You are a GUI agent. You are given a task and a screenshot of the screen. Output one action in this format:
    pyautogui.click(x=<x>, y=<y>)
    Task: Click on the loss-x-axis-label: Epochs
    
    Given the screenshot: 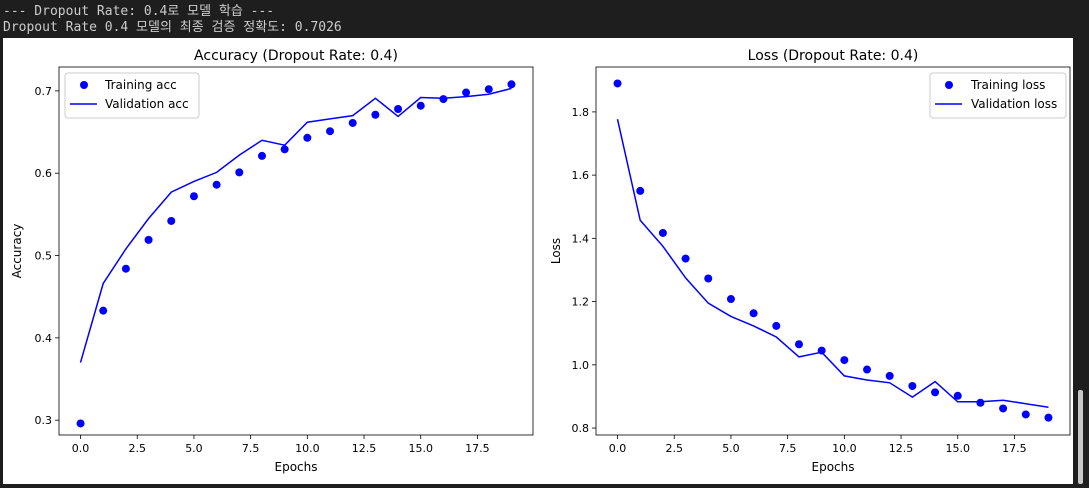 What is the action you would take?
    pyautogui.click(x=833, y=467)
    